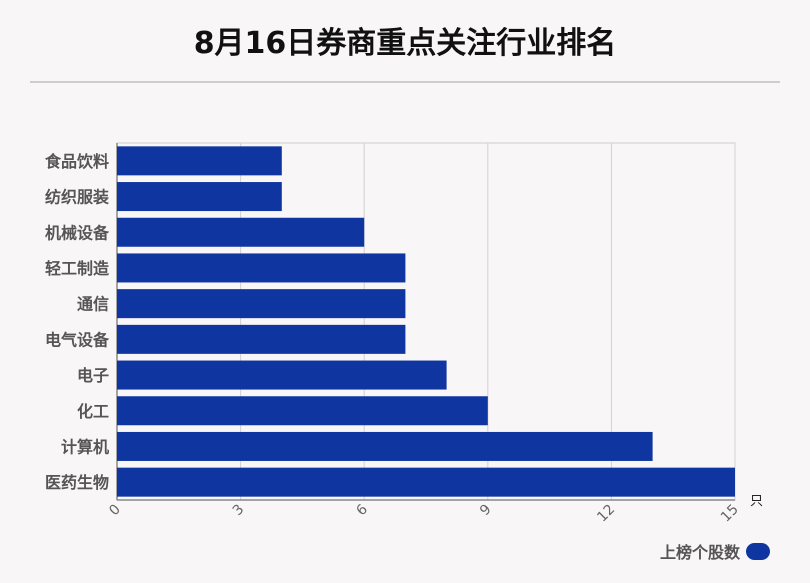 The image size is (810, 583). I want to click on x-tick-label: 3, so click(239, 511).